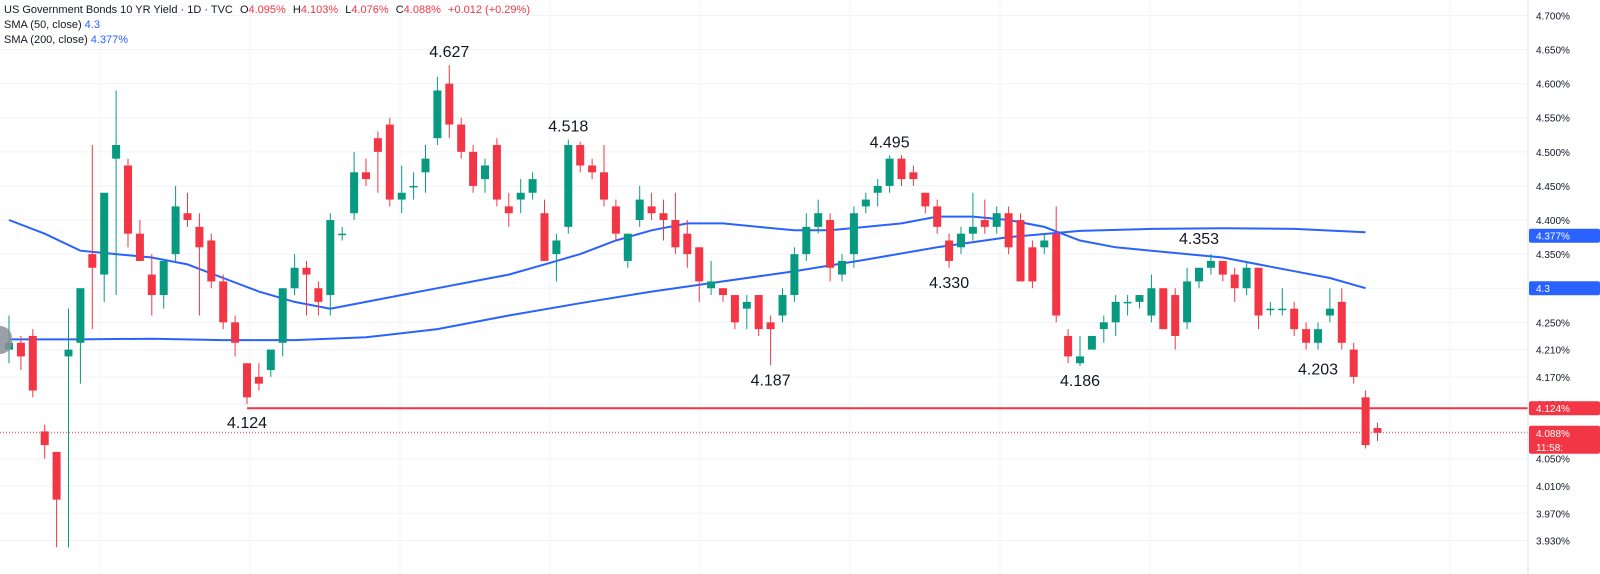 The width and height of the screenshot is (1600, 574). I want to click on sma200-badge, so click(1564, 235).